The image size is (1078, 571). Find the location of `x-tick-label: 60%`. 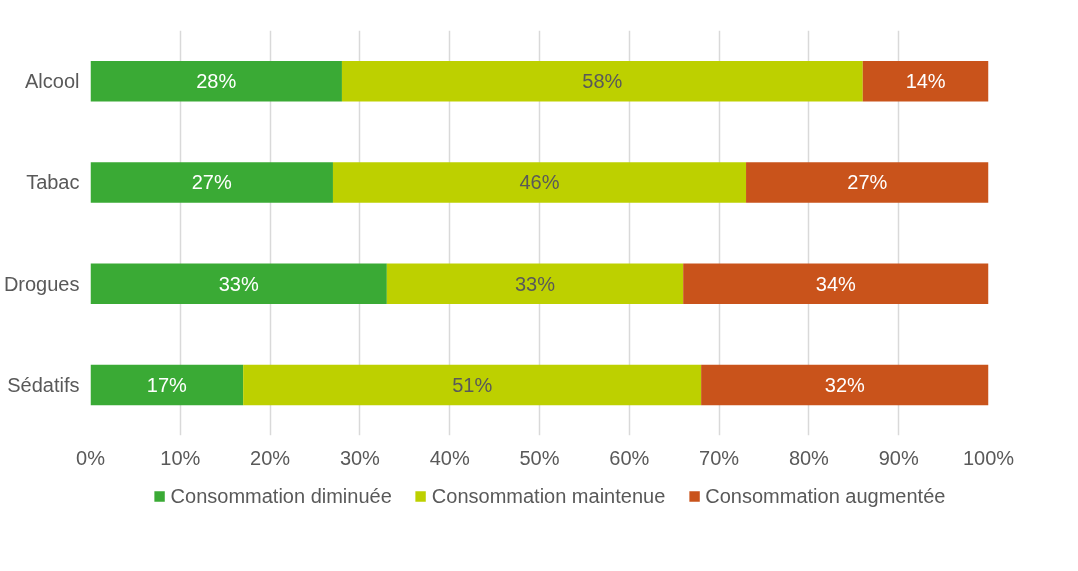

x-tick-label: 60% is located at coordinates (629, 457).